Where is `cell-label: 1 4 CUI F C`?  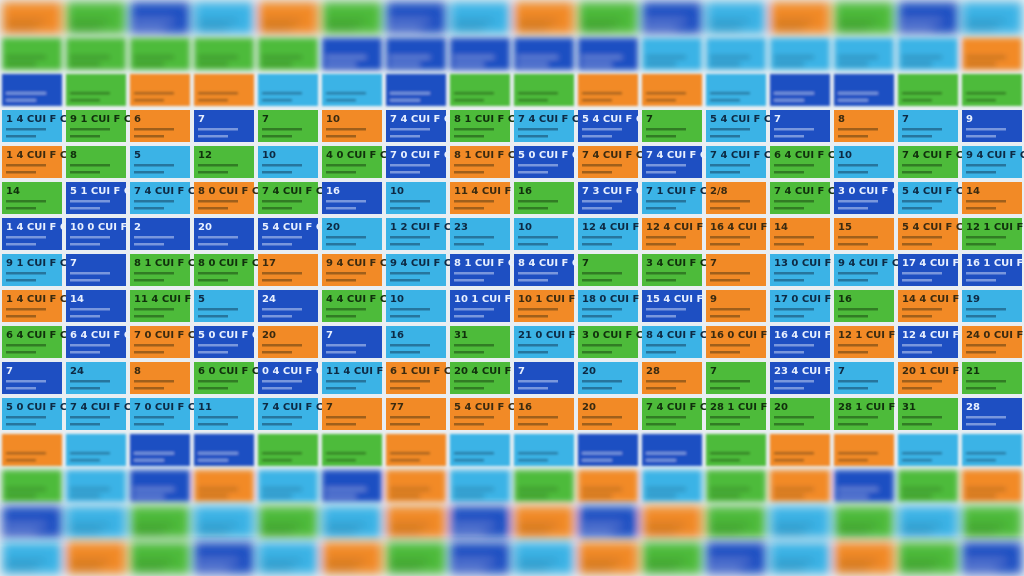 cell-label: 1 4 CUI F C is located at coordinates (36, 119).